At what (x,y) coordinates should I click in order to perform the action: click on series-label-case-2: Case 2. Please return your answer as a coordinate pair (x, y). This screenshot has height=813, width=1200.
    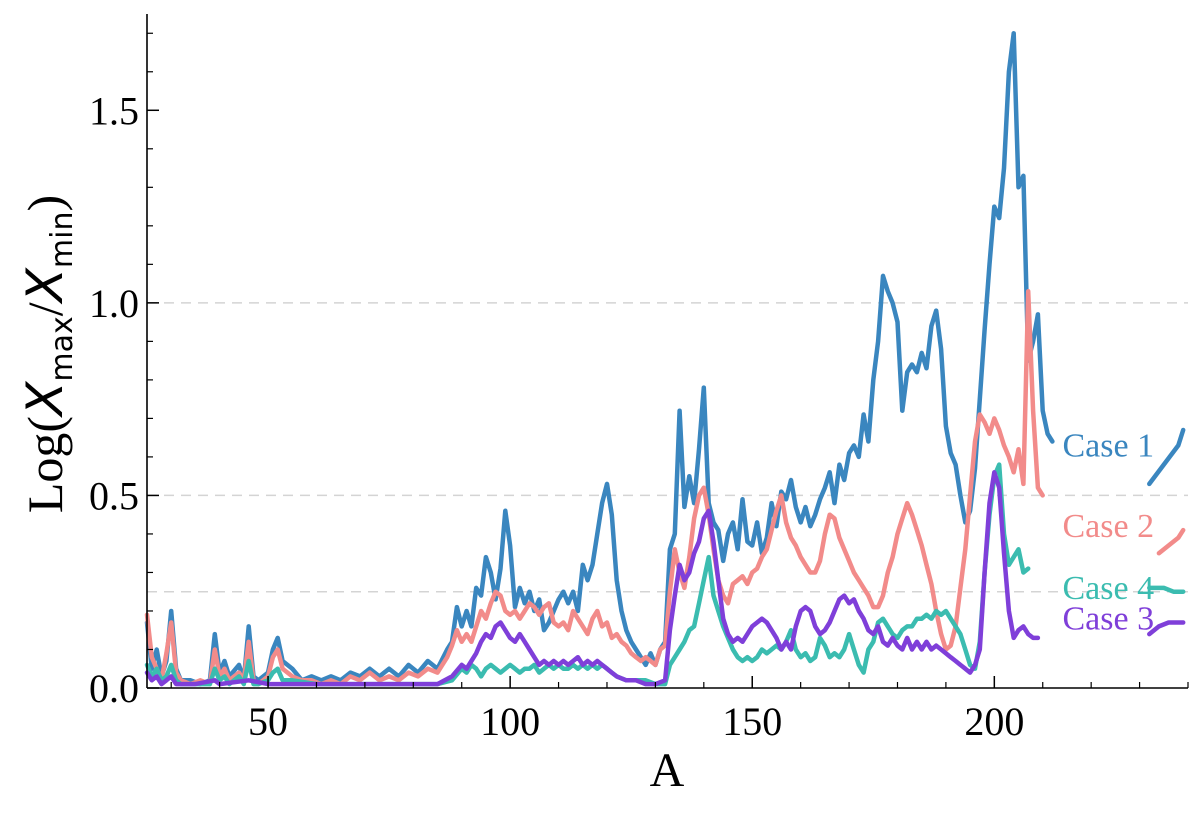
    Looking at the image, I should click on (1109, 526).